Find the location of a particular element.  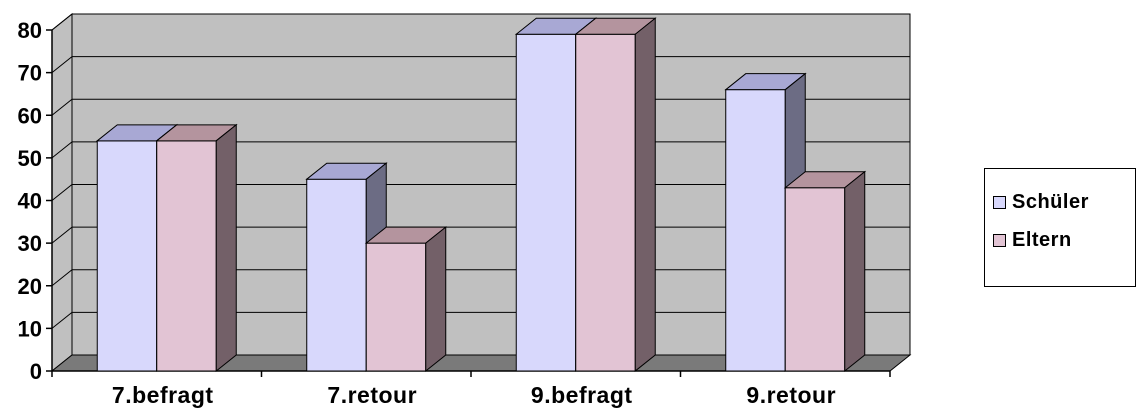

bar-9.retour-Eltern is located at coordinates (825, 271).